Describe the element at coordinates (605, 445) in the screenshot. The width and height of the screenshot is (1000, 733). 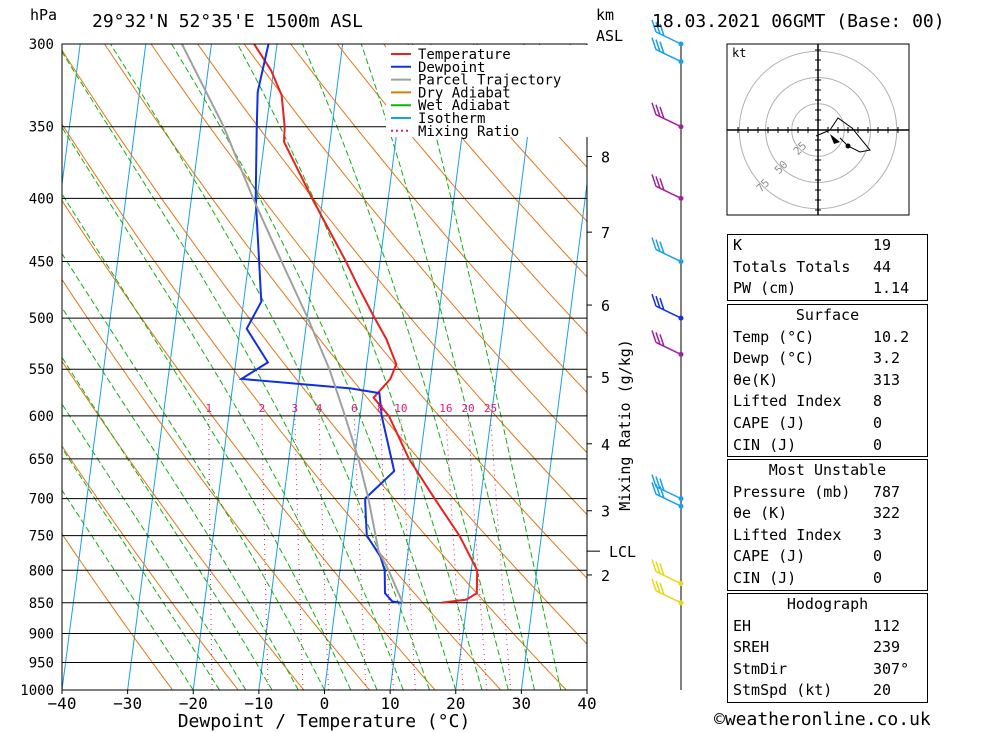
I see `height-tick-label: 4` at that location.